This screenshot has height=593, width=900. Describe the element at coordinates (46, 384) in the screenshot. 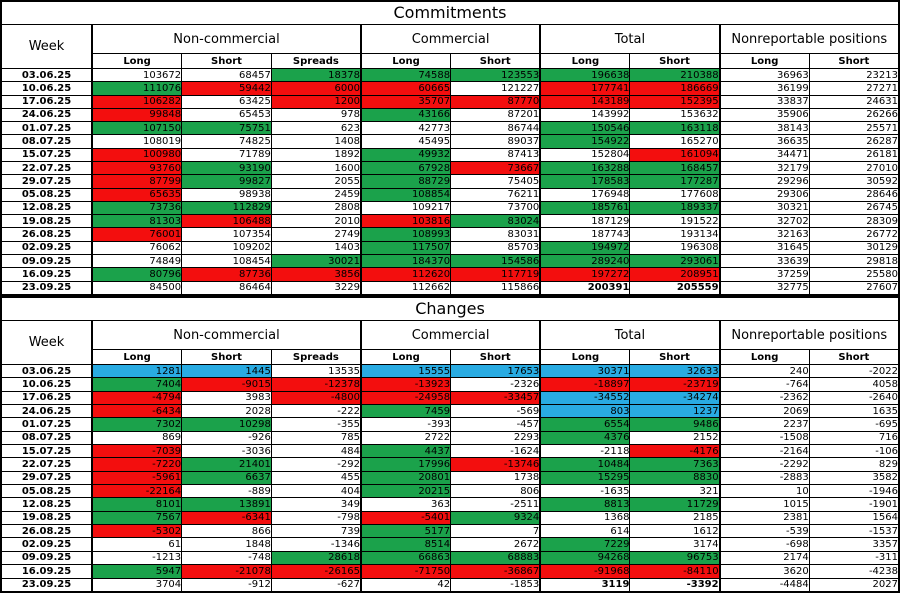

I see `week-cell: 10.06.25` at that location.